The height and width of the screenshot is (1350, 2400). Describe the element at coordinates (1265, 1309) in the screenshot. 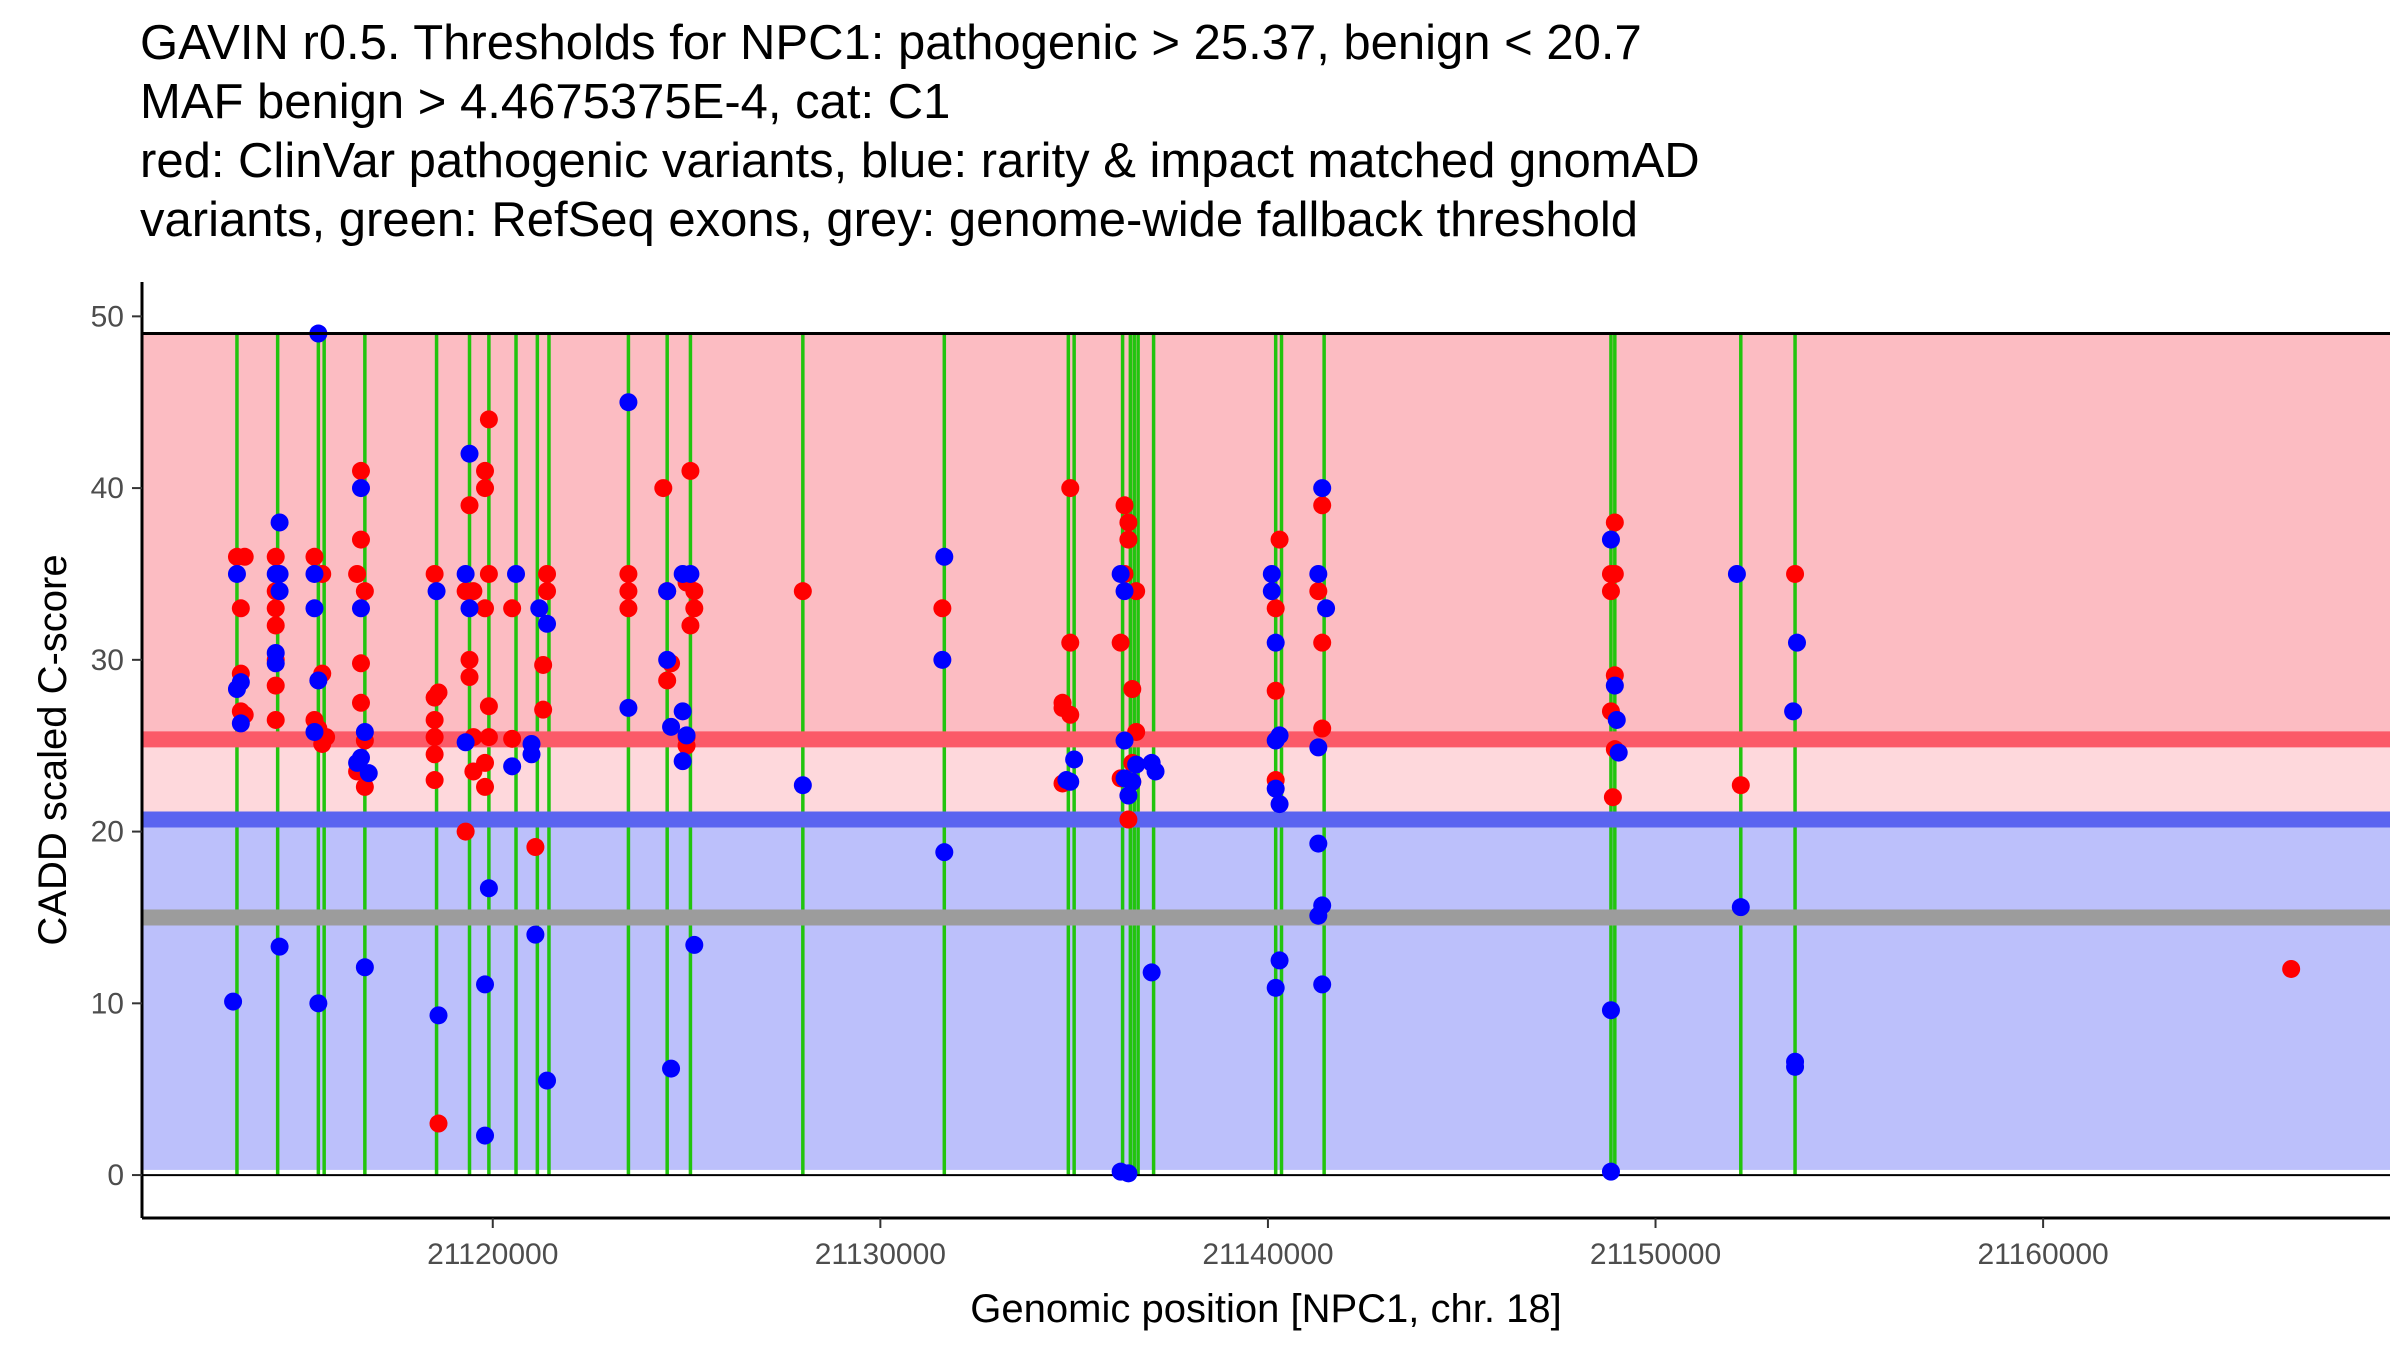

I see `x-axis-title: Genomic position [NPC1, chr. 18]` at that location.